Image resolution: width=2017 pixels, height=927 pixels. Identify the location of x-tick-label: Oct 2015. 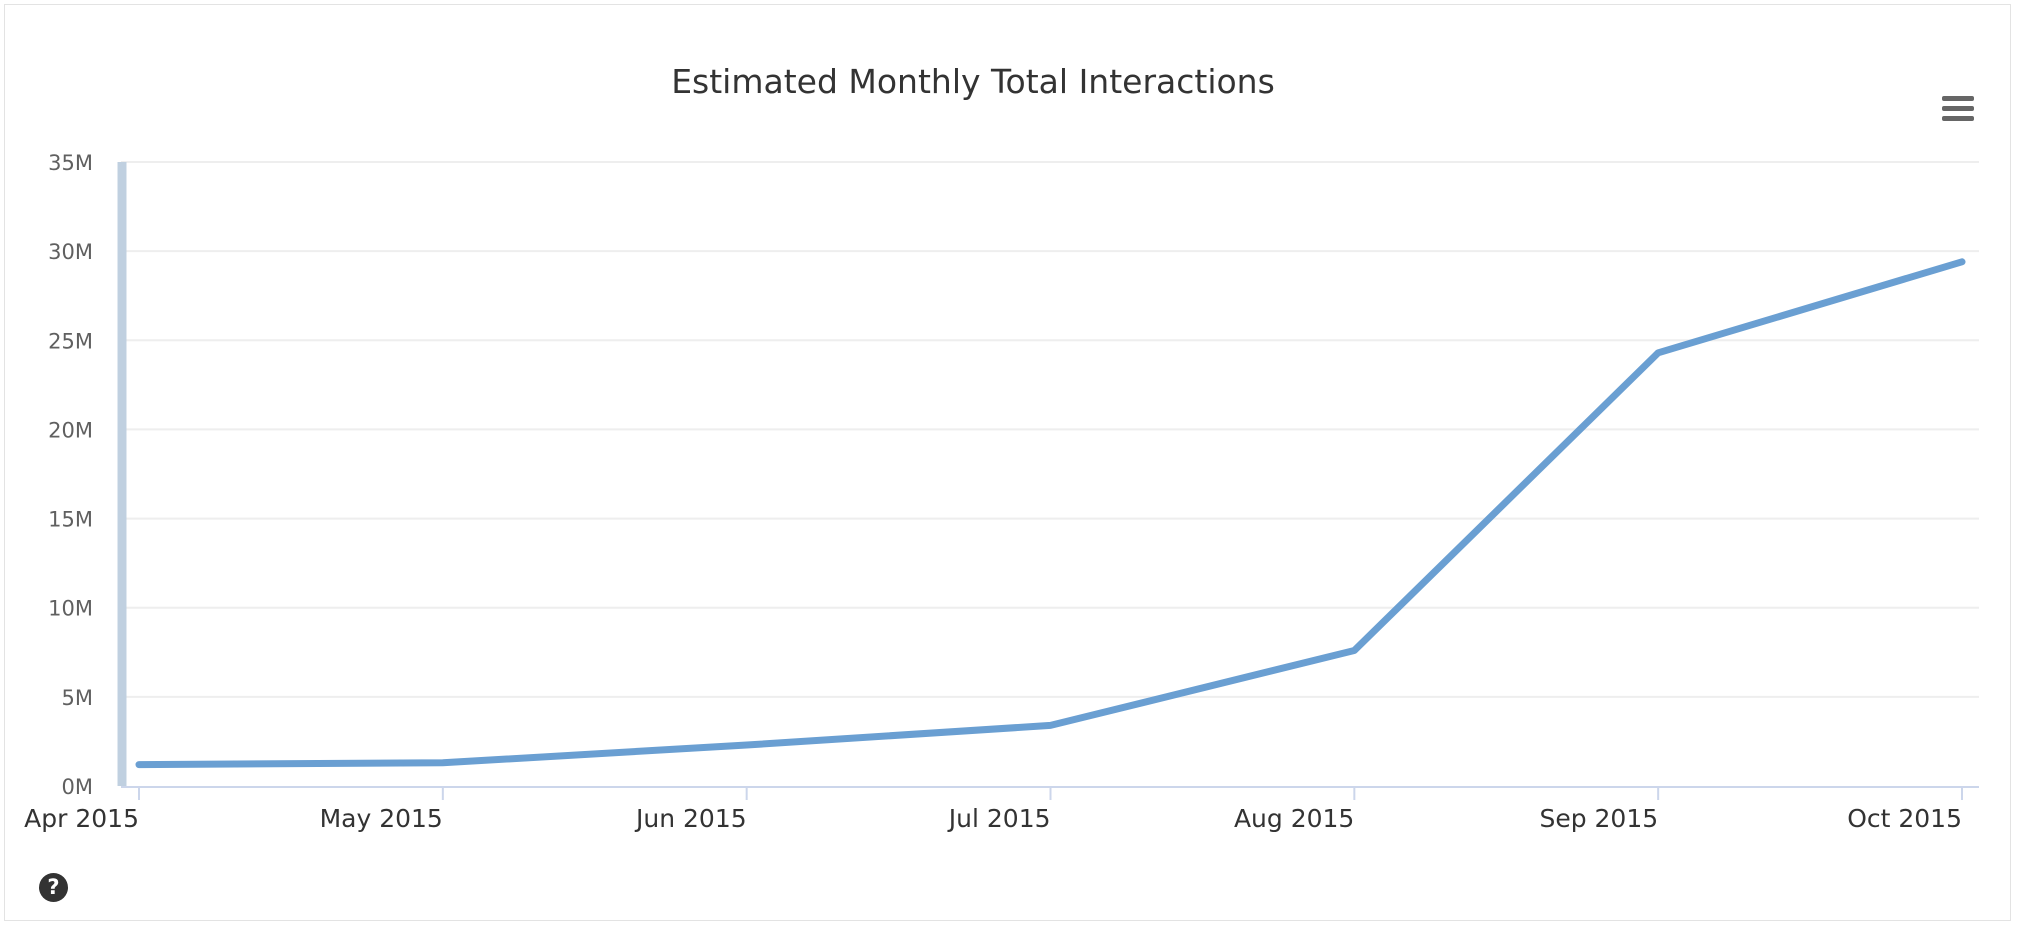
(1904, 818).